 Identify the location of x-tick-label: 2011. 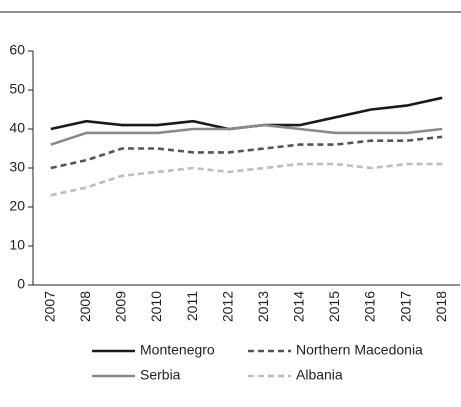
(192, 306).